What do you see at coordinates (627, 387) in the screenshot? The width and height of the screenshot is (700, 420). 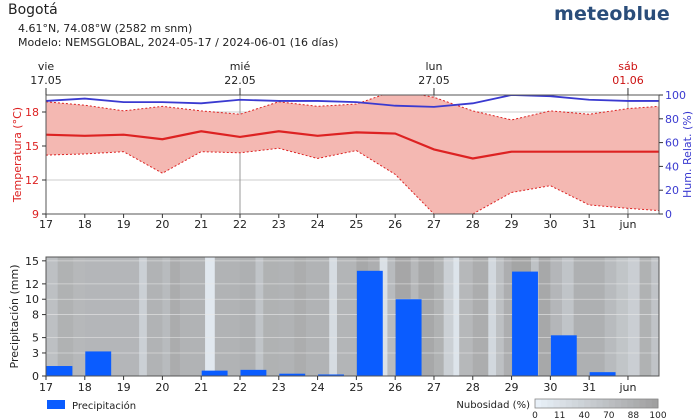 I see `x-tick-label-bottom: jun` at bounding box center [627, 387].